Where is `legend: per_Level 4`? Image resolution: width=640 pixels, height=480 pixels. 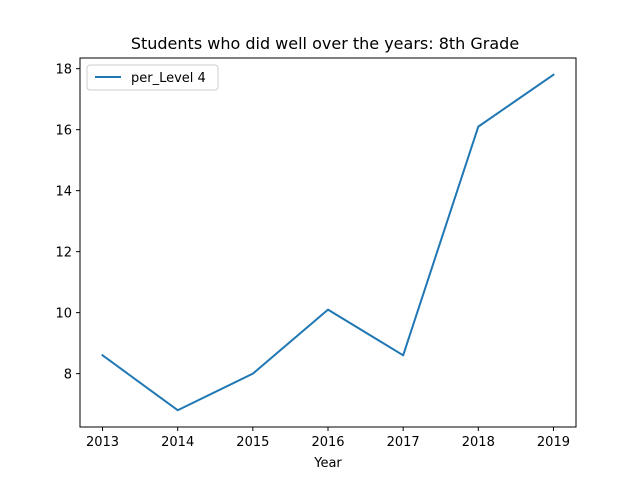
legend: per_Level 4 is located at coordinates (152, 77).